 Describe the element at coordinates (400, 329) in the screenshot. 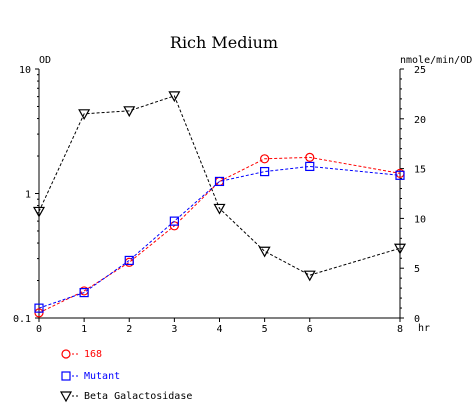

I see `x-tick-label: 8` at that location.